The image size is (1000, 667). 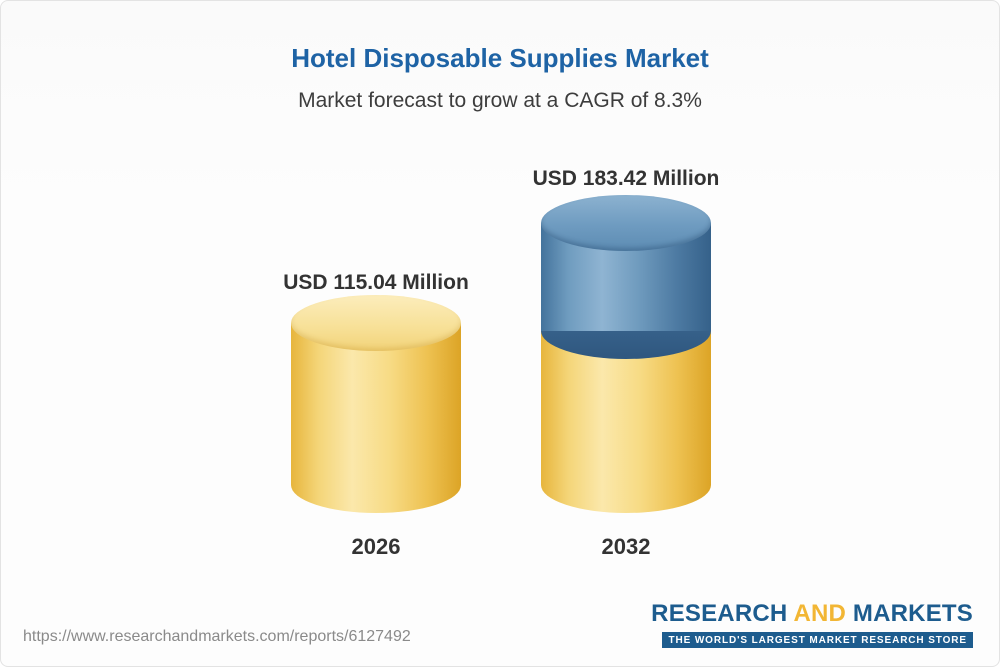 I want to click on logo-word-and: AND, so click(x=820, y=613).